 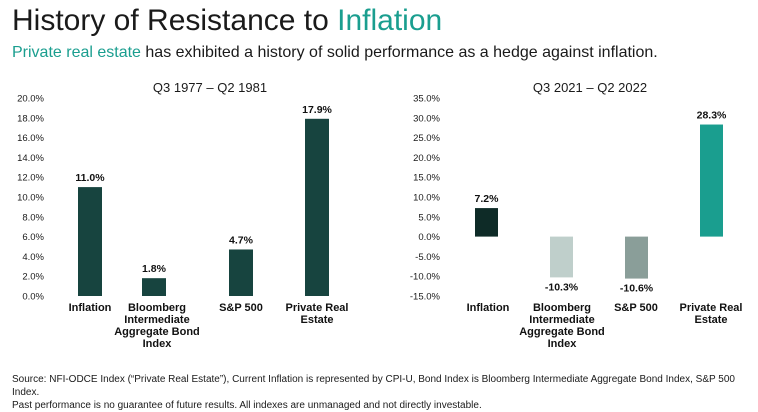 I want to click on chart-2-category-label: S&P 500, so click(x=636, y=308).